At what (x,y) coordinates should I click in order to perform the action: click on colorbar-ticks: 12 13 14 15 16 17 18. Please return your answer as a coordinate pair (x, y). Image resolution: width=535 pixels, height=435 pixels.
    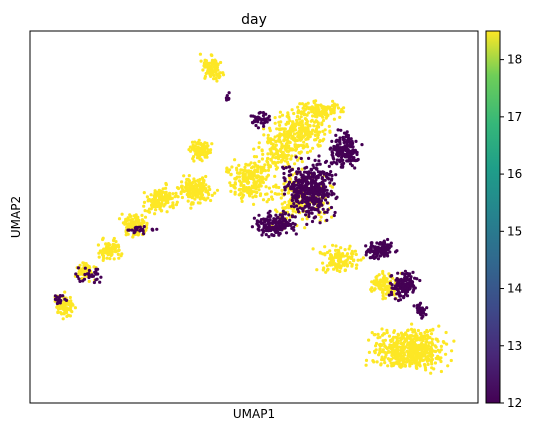
    Looking at the image, I should click on (511, 231).